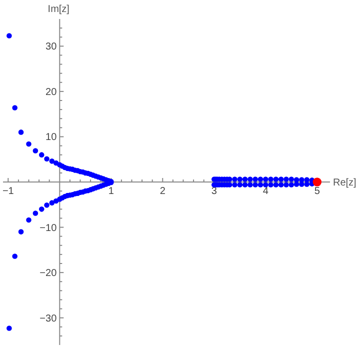 This screenshot has height=346, width=360. Describe the element at coordinates (49, 228) in the screenshot. I see `y-tick-label: −10` at that location.